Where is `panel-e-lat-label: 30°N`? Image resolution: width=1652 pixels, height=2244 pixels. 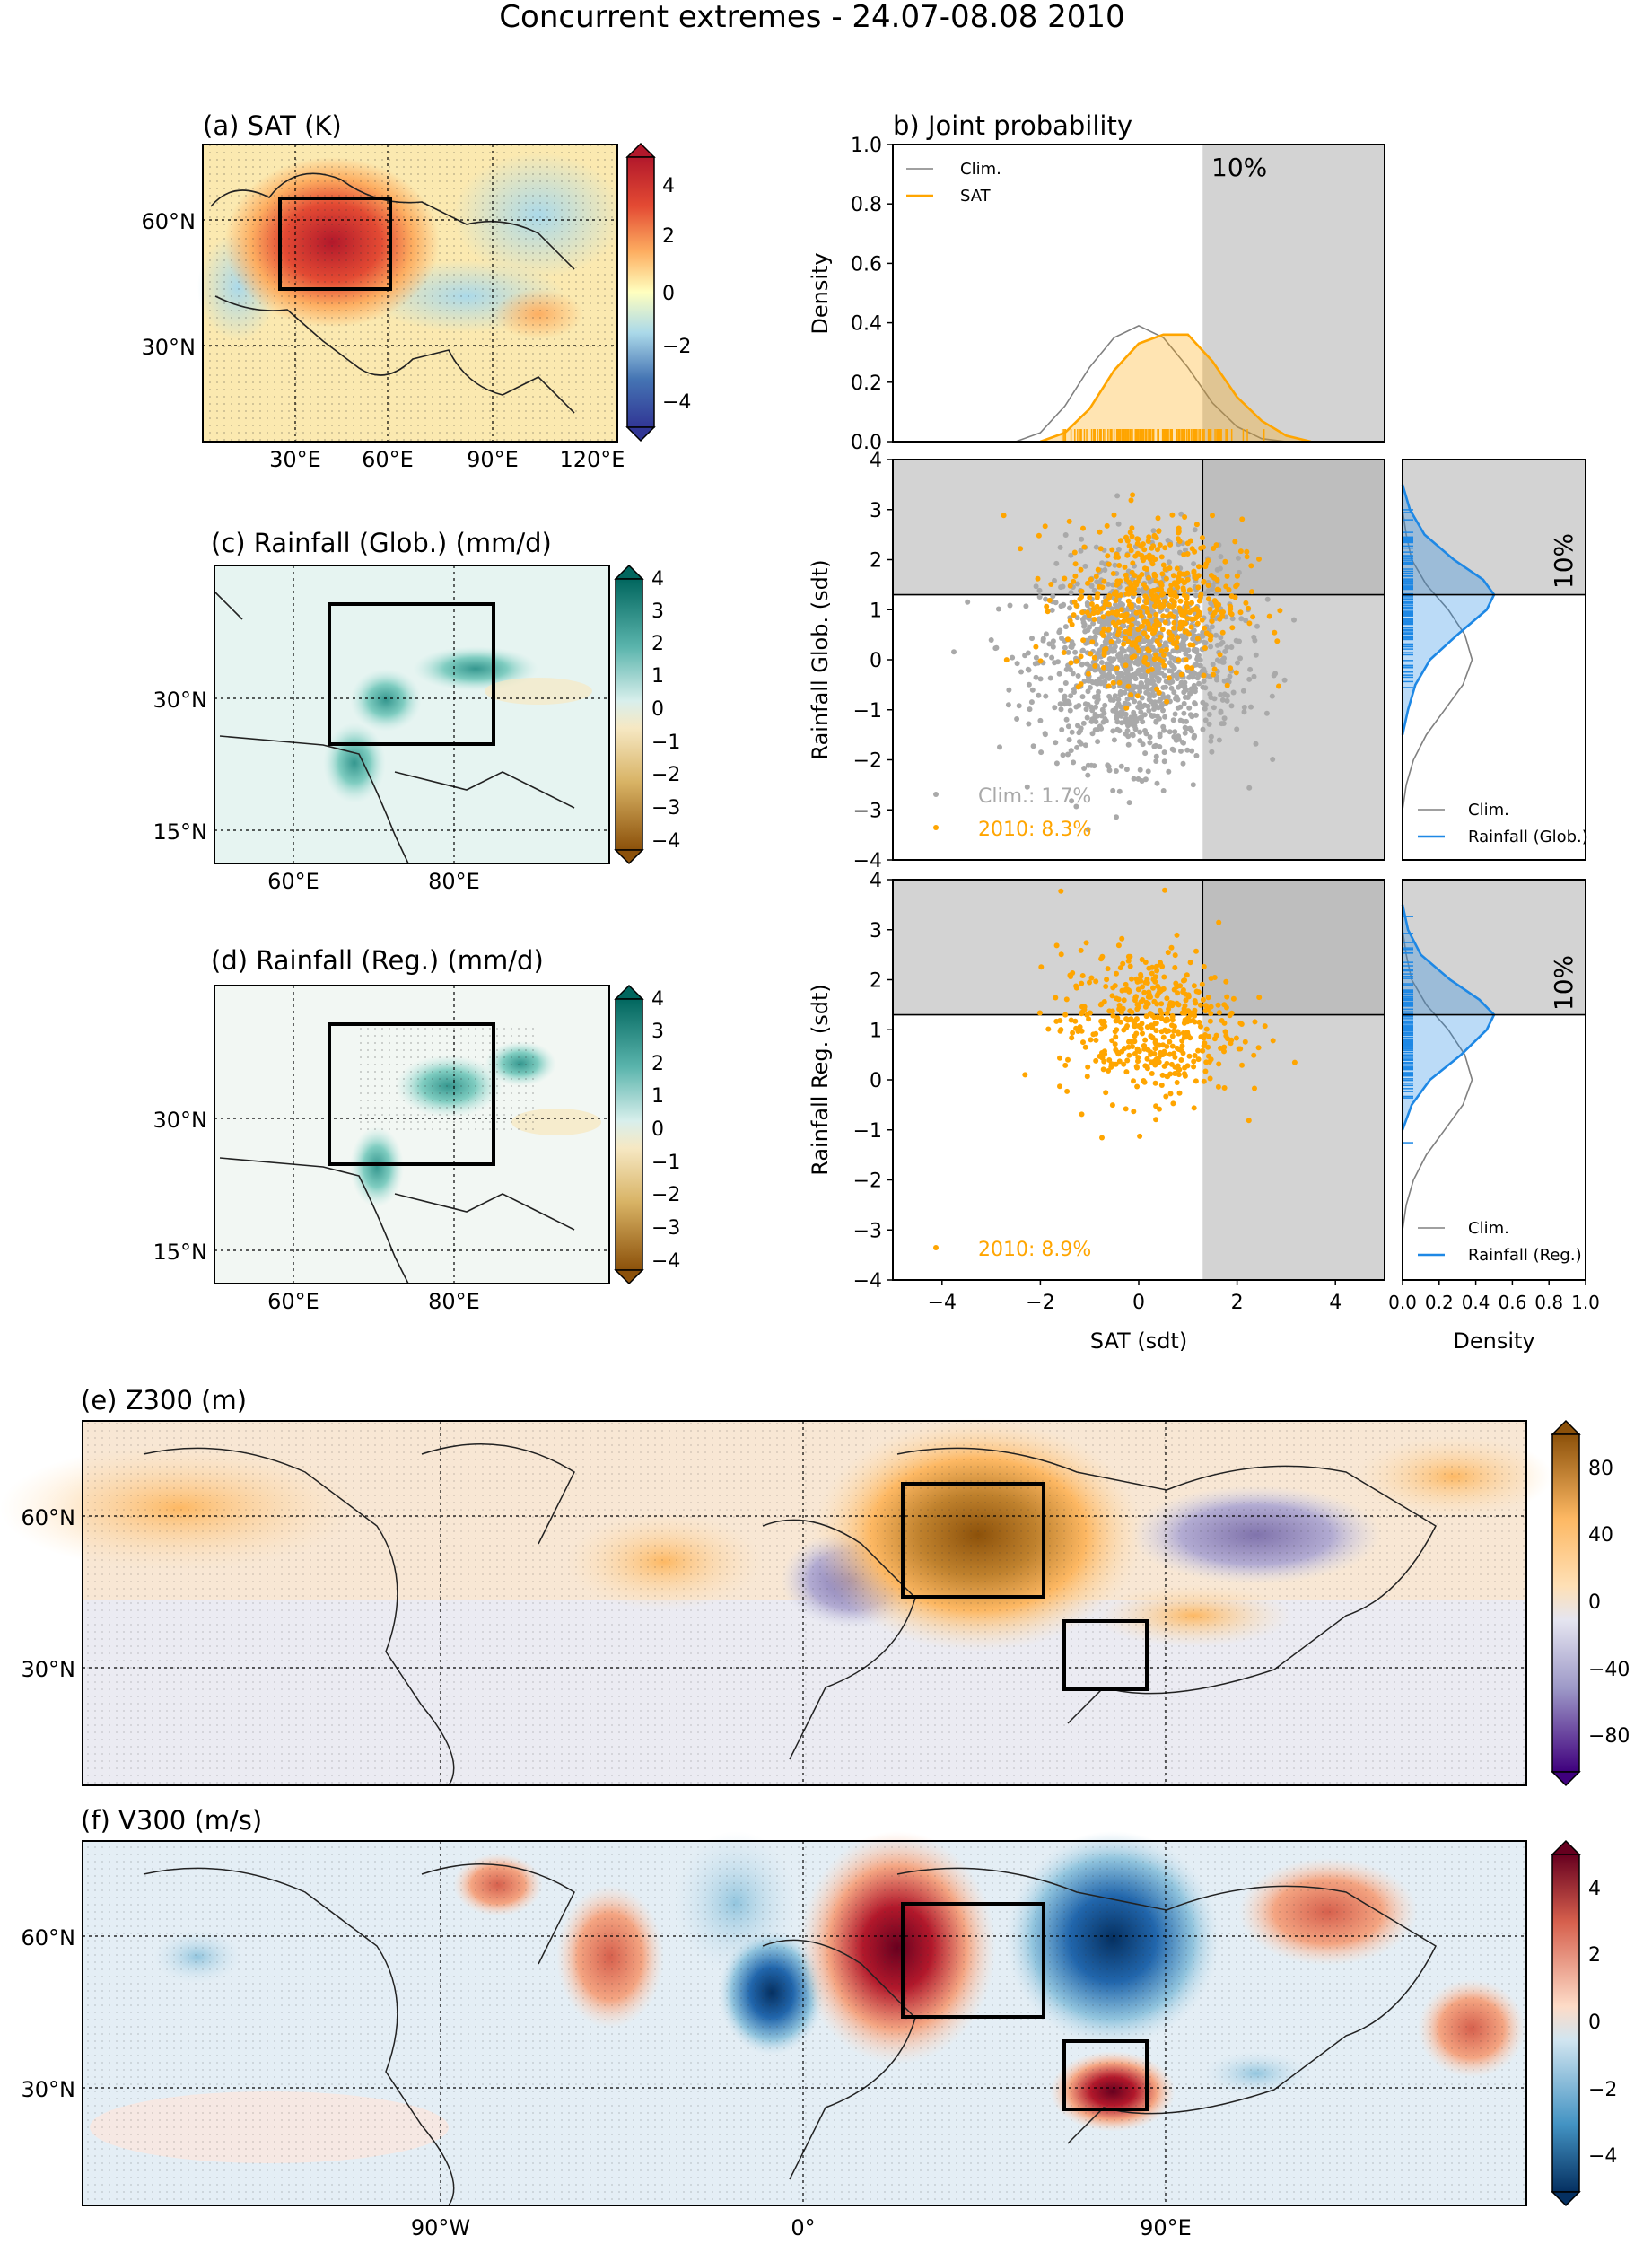
panel-e-lat-label: 30°N is located at coordinates (49, 1669).